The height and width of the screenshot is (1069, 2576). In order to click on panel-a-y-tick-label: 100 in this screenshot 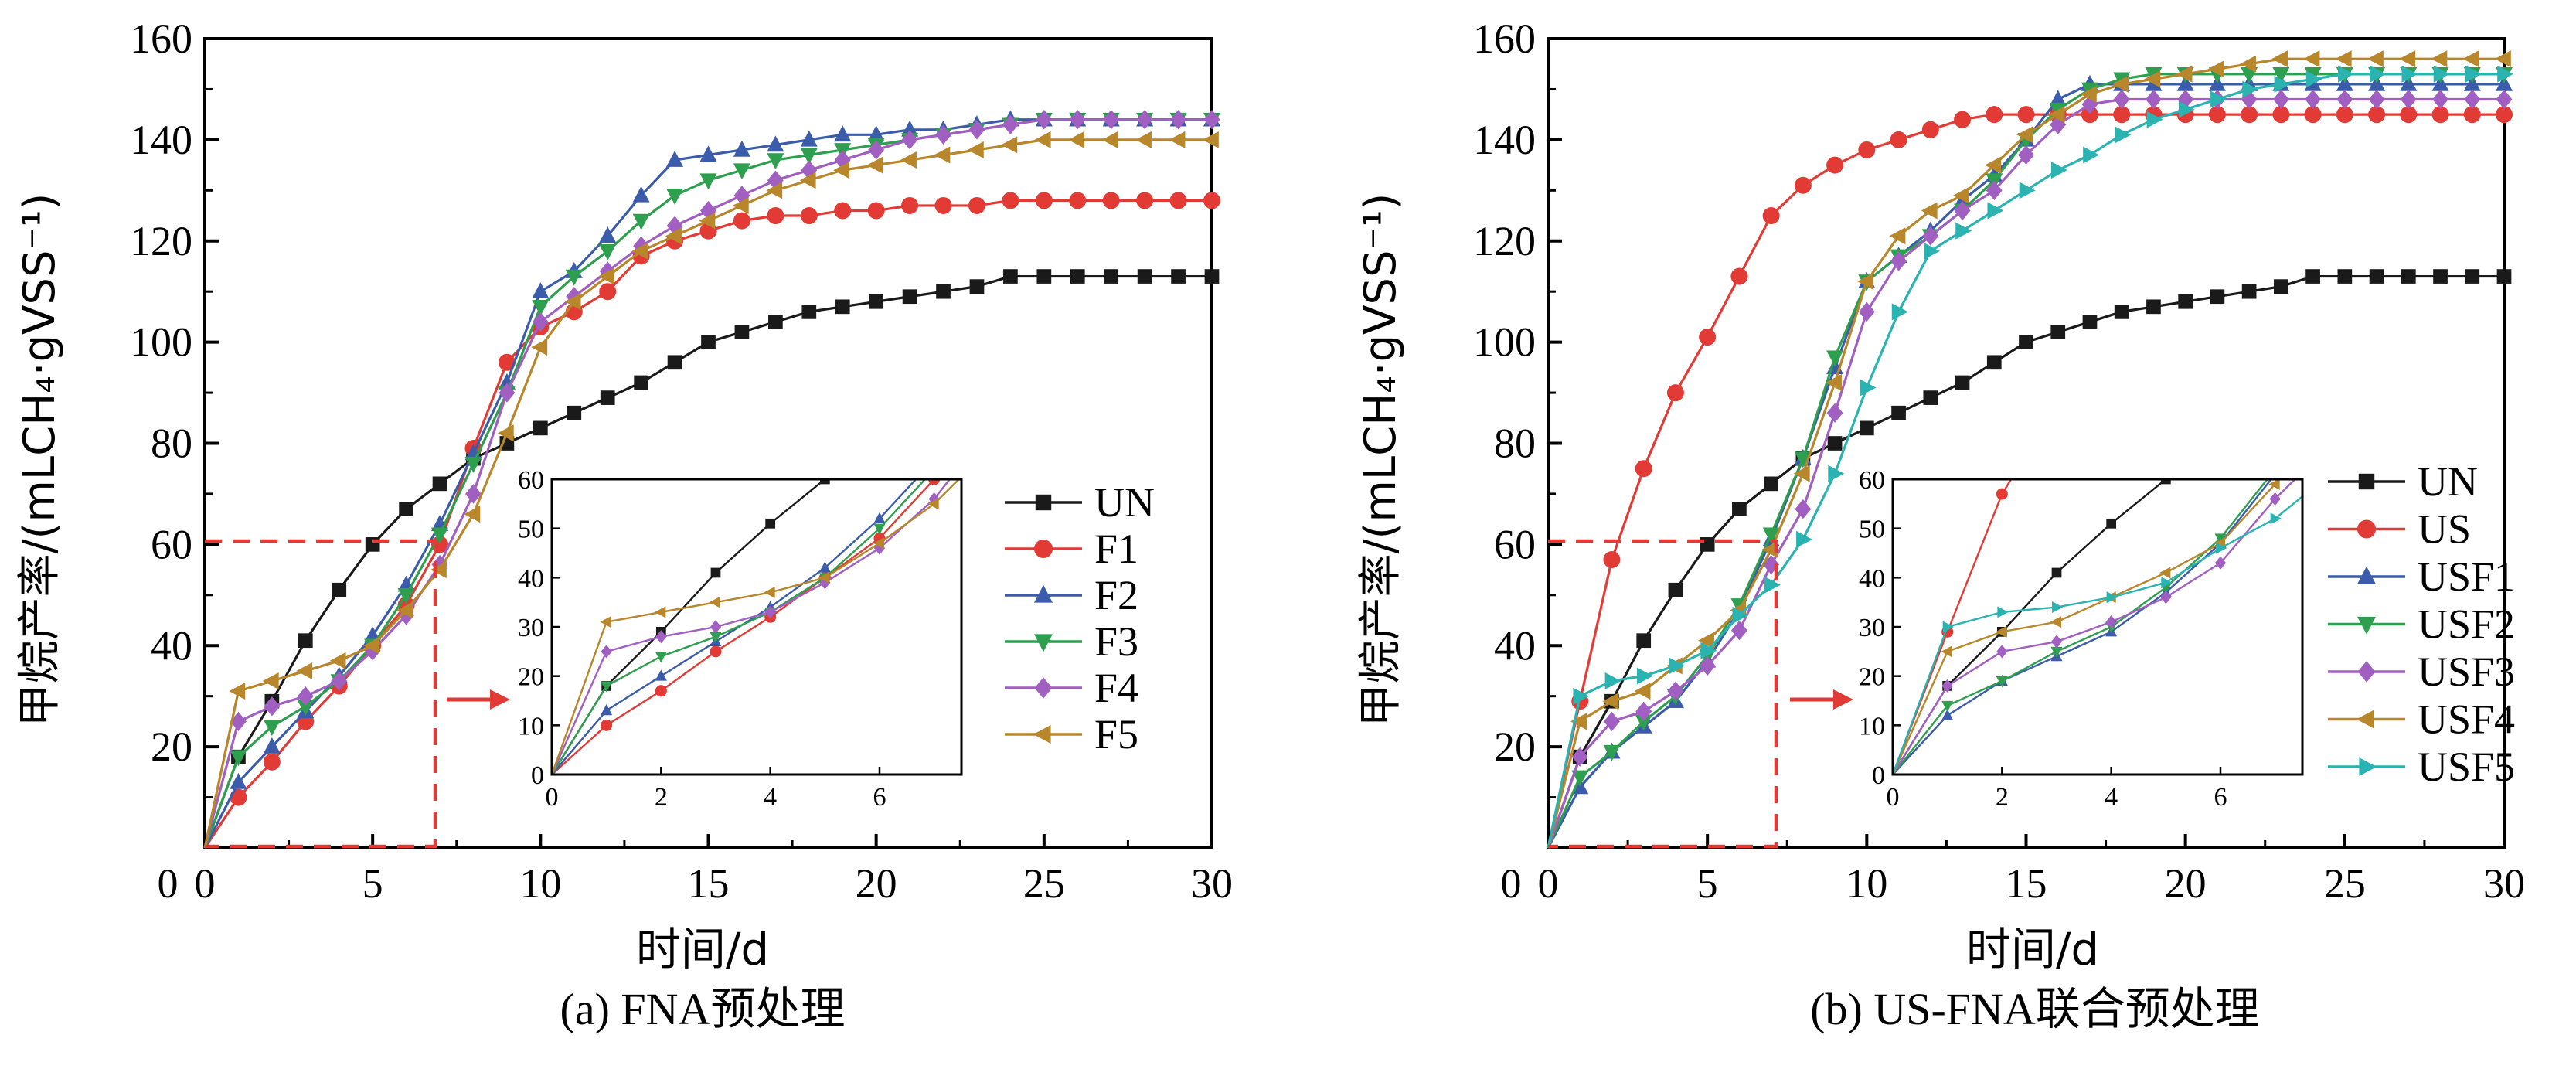, I will do `click(161, 342)`.